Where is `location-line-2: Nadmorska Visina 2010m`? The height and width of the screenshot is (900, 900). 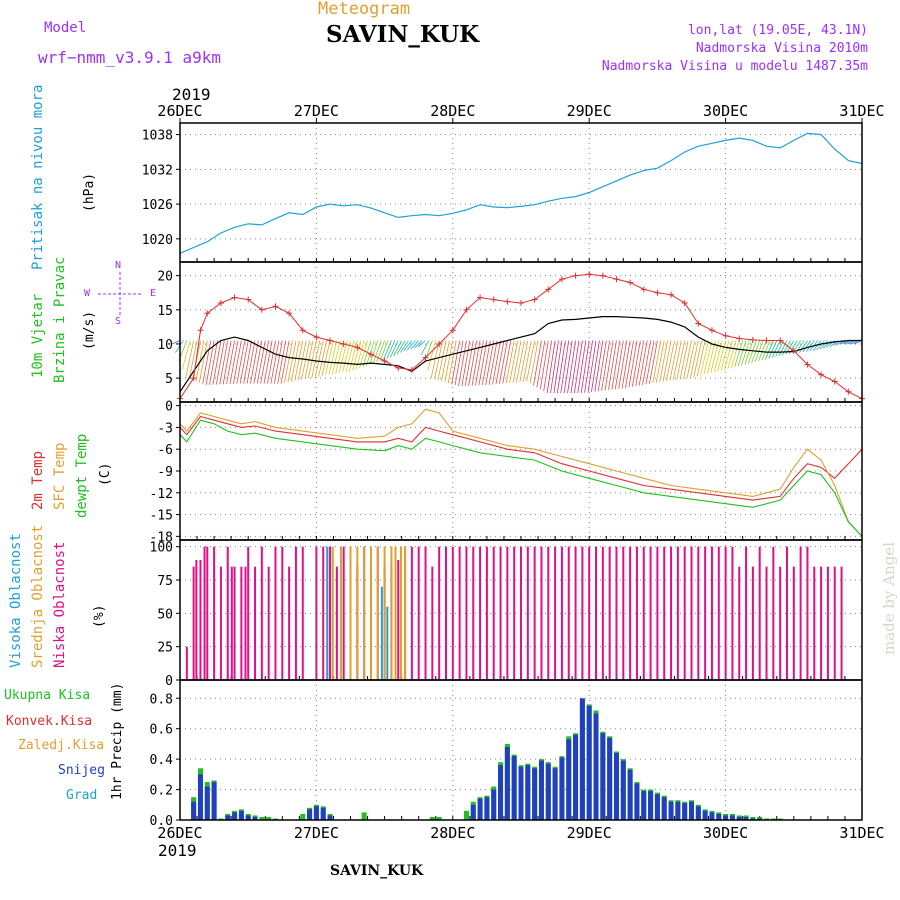
location-line-2: Nadmorska Visina 2010m is located at coordinates (781, 48).